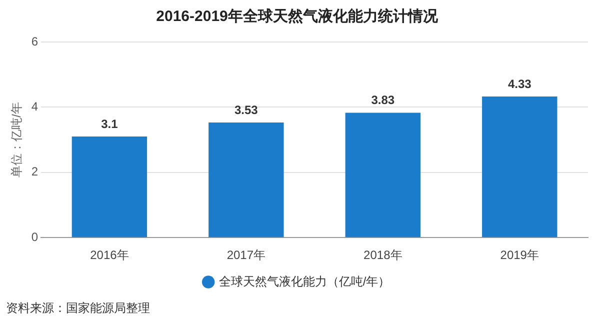 The width and height of the screenshot is (608, 325). What do you see at coordinates (34, 107) in the screenshot?
I see `y-tick-label: 4` at bounding box center [34, 107].